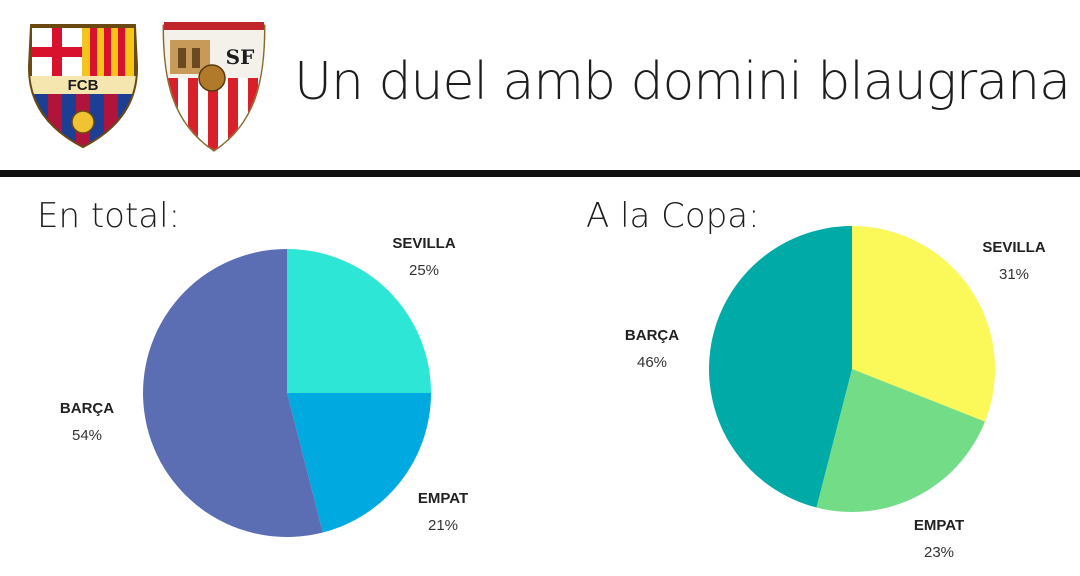 The height and width of the screenshot is (576, 1080). What do you see at coordinates (652, 335) in the screenshot?
I see `pie-label-copa-barca-name: BARÇA` at bounding box center [652, 335].